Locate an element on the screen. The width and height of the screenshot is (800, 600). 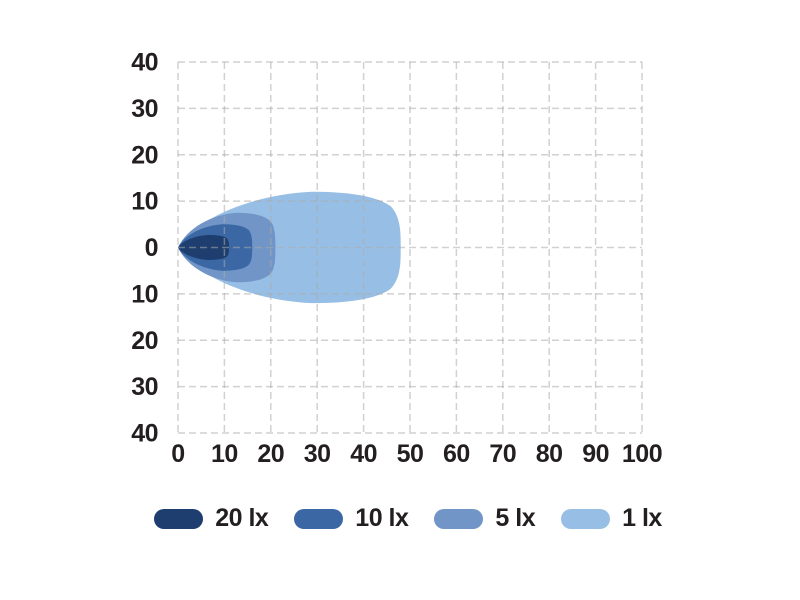
legend-swatch-1lx is located at coordinates (586, 518).